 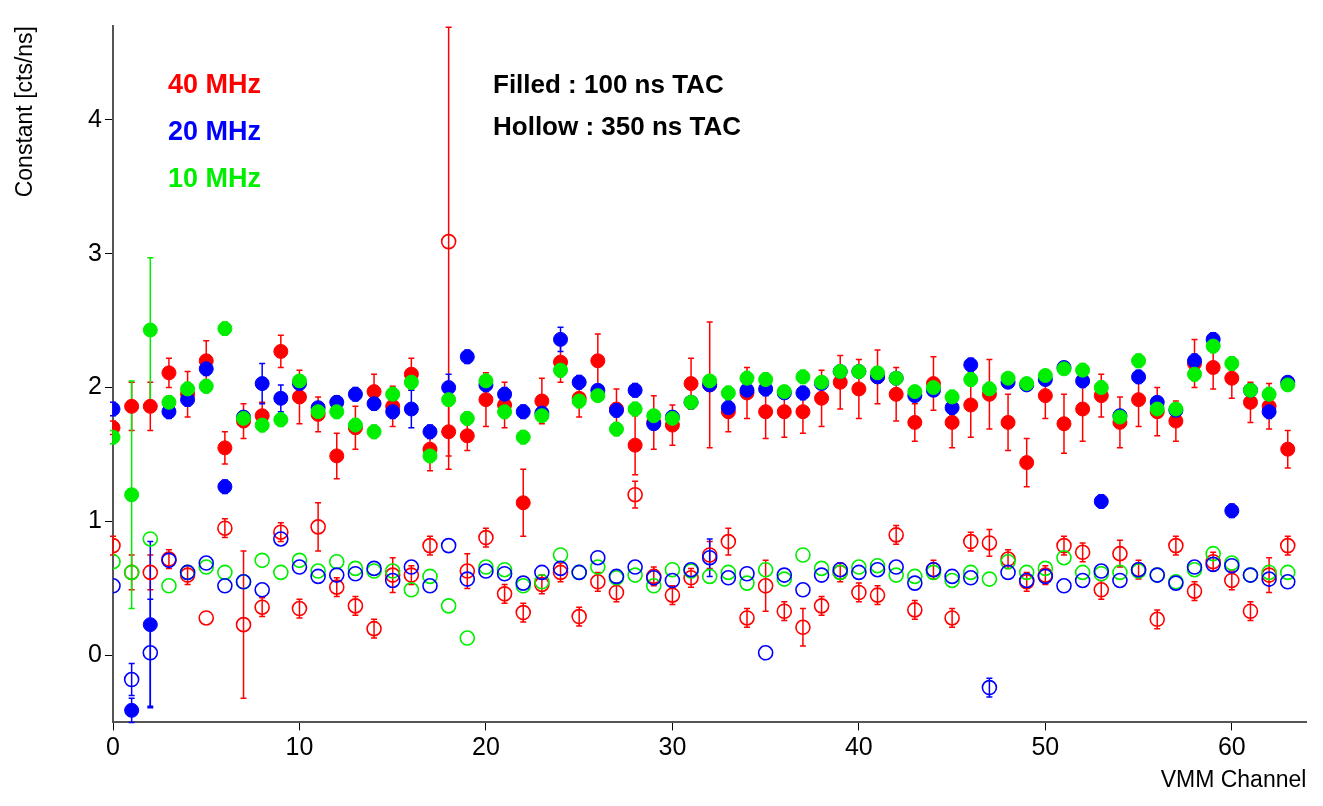 What do you see at coordinates (299, 746) in the screenshot?
I see `x-tick-label: 10` at bounding box center [299, 746].